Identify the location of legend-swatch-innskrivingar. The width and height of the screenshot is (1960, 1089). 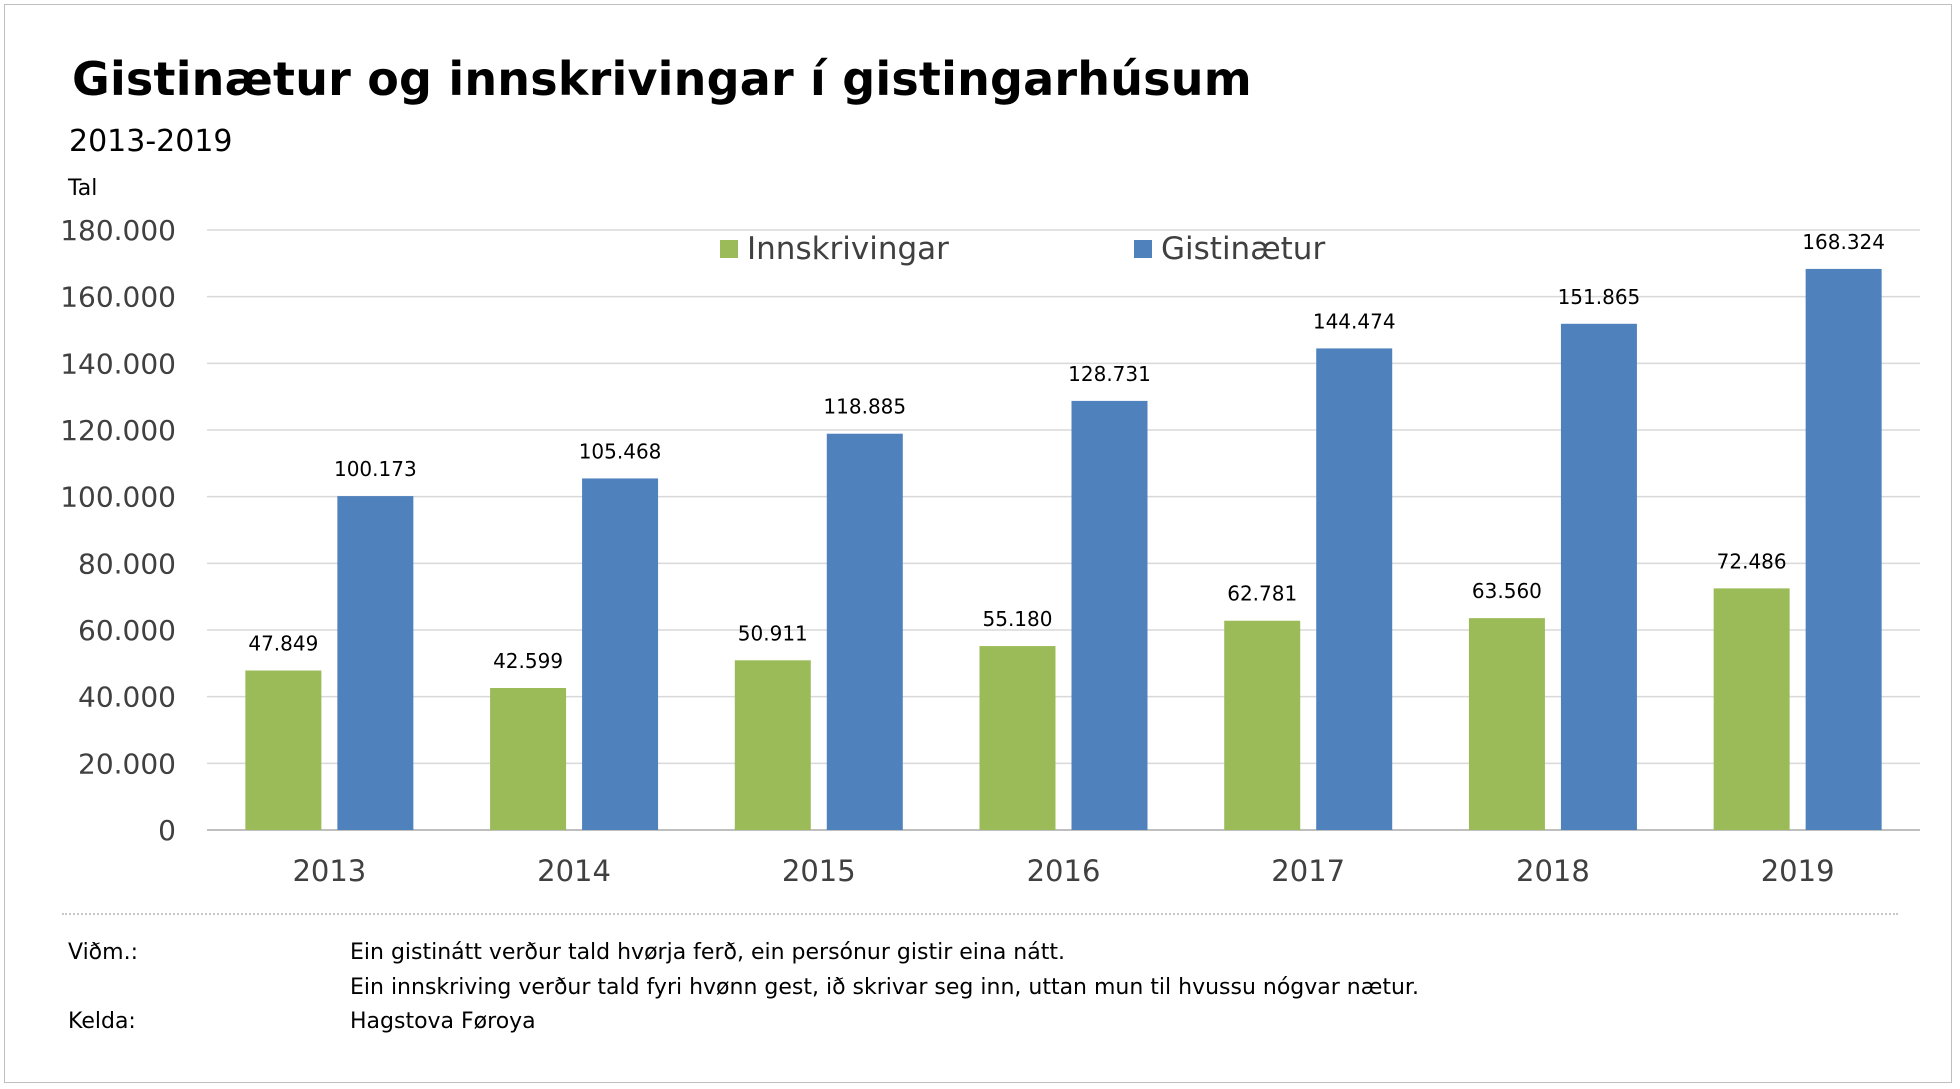
(729, 249).